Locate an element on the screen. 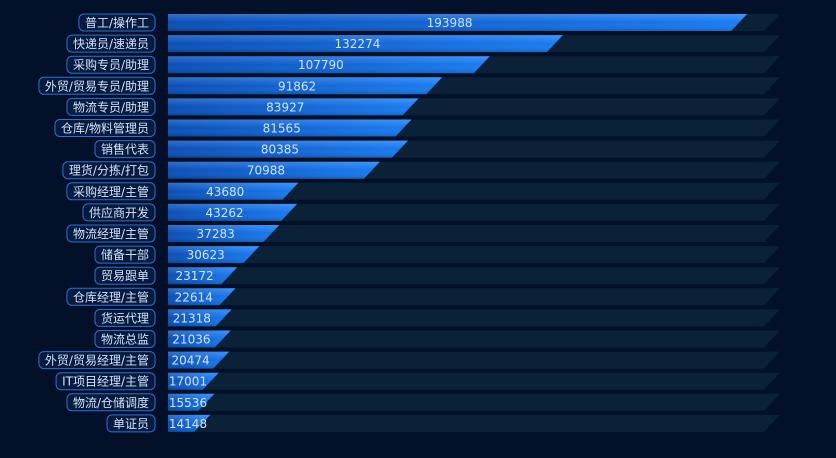 Image resolution: width=836 pixels, height=458 pixels. value-label: 21036 is located at coordinates (191, 340).